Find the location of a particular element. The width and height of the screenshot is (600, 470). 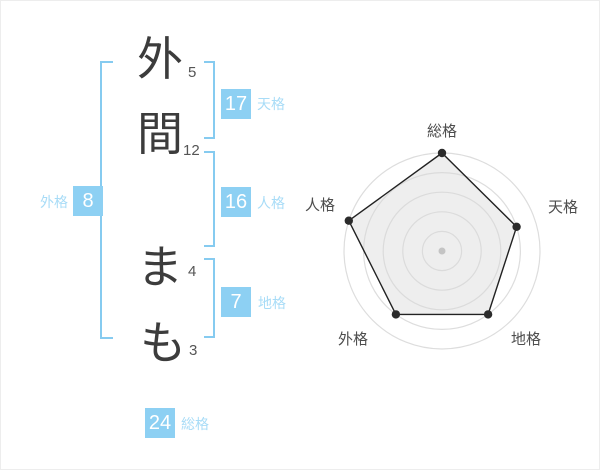

score-badge-soukaku: 24 is located at coordinates (160, 423).